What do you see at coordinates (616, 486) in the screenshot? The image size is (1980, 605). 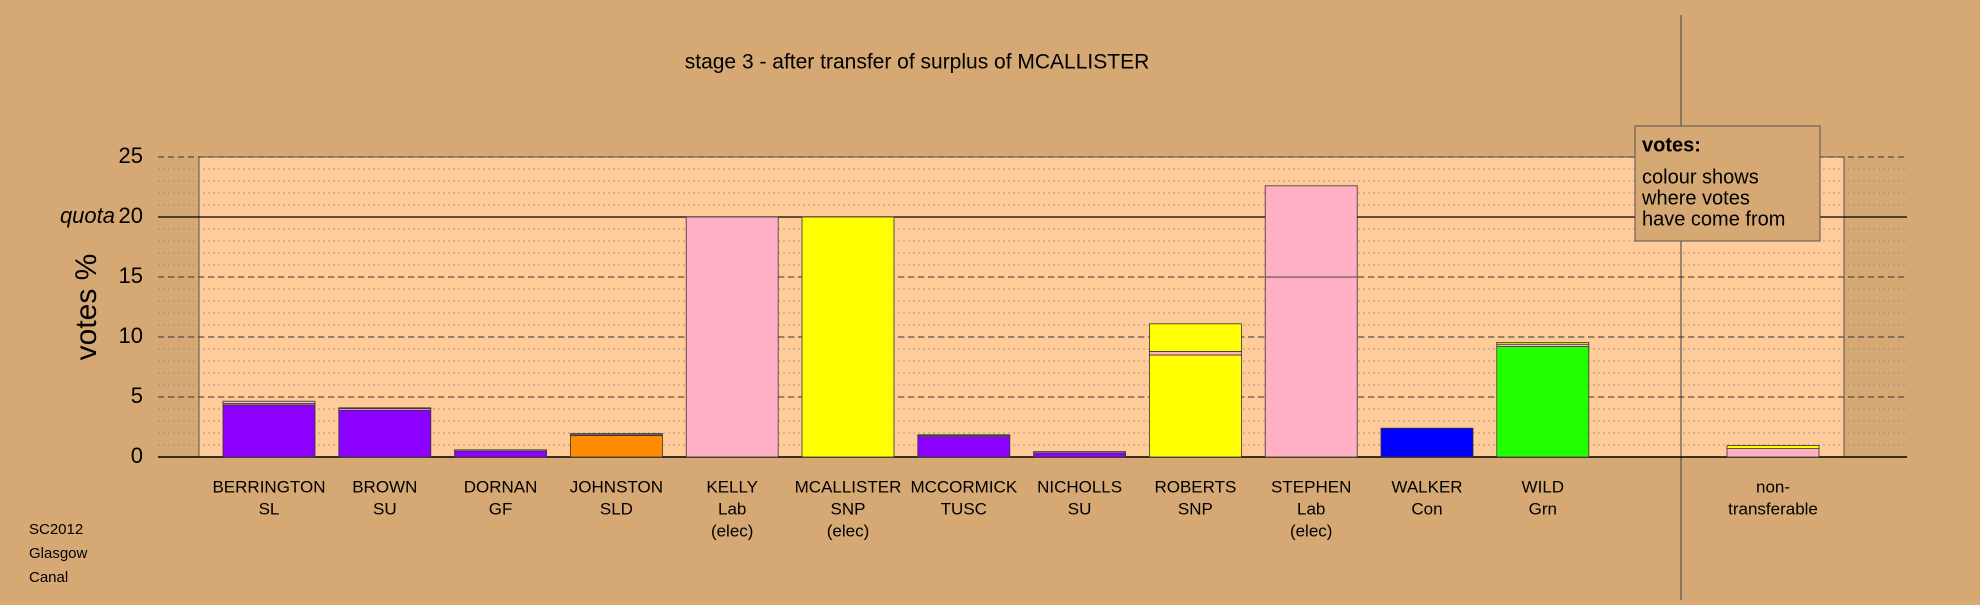 I see `x-tick-label: JOHNSTON` at bounding box center [616, 486].